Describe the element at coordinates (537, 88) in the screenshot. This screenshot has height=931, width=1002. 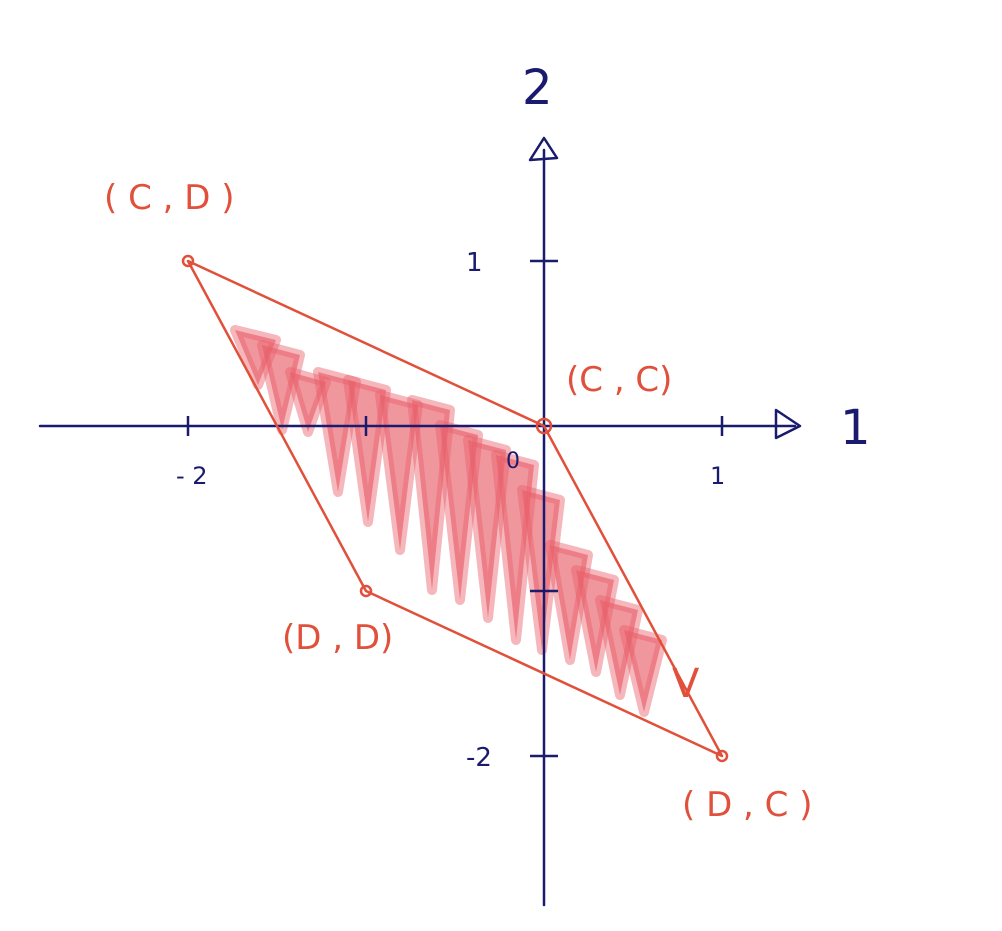
I see `y-axis-label: 2` at that location.